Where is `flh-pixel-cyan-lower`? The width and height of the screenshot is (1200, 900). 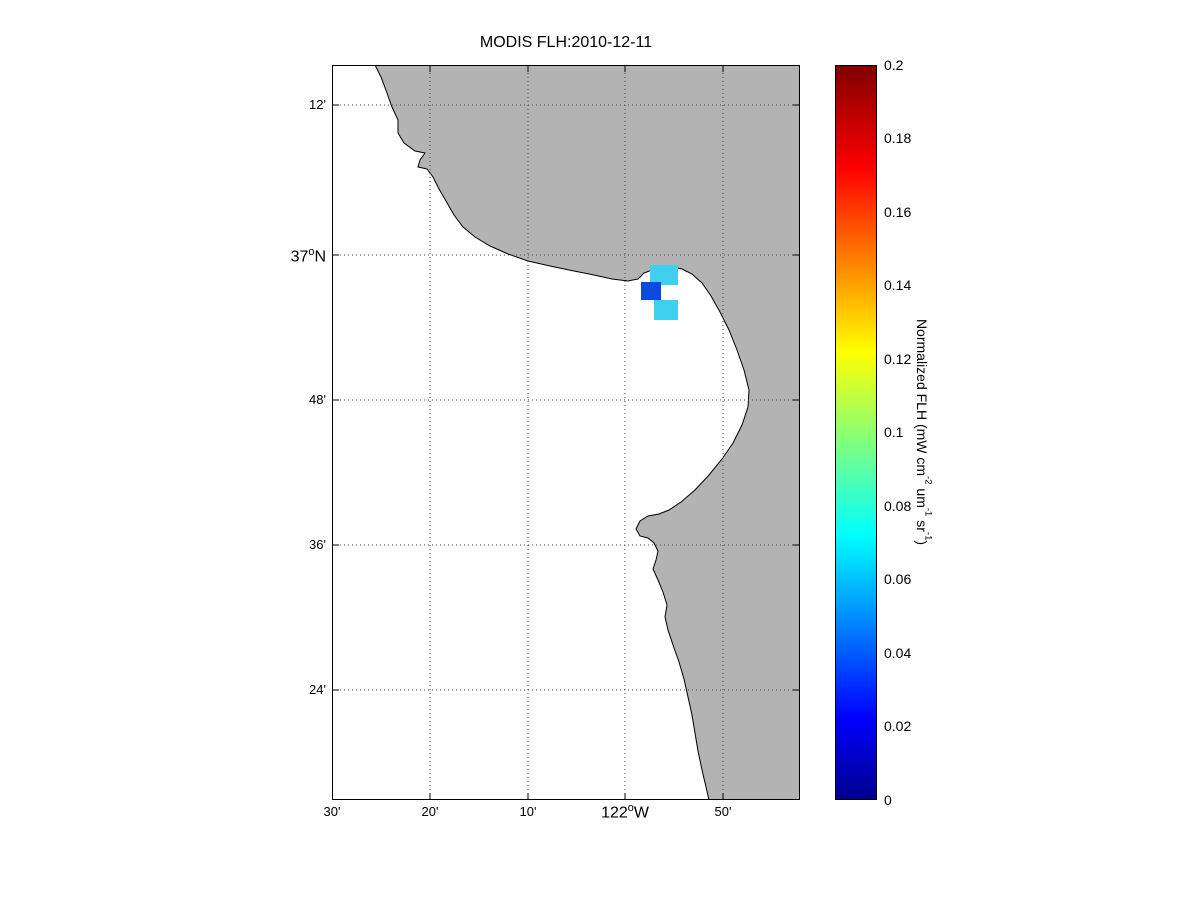 flh-pixel-cyan-lower is located at coordinates (666, 310).